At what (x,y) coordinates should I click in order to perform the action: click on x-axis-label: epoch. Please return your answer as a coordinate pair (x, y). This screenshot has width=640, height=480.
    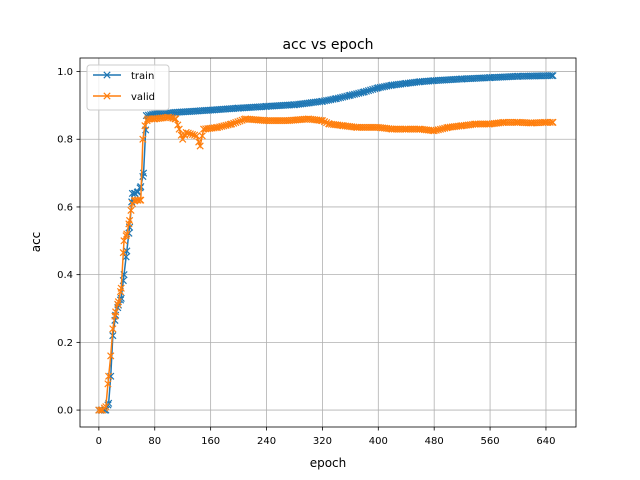
    Looking at the image, I should click on (328, 463).